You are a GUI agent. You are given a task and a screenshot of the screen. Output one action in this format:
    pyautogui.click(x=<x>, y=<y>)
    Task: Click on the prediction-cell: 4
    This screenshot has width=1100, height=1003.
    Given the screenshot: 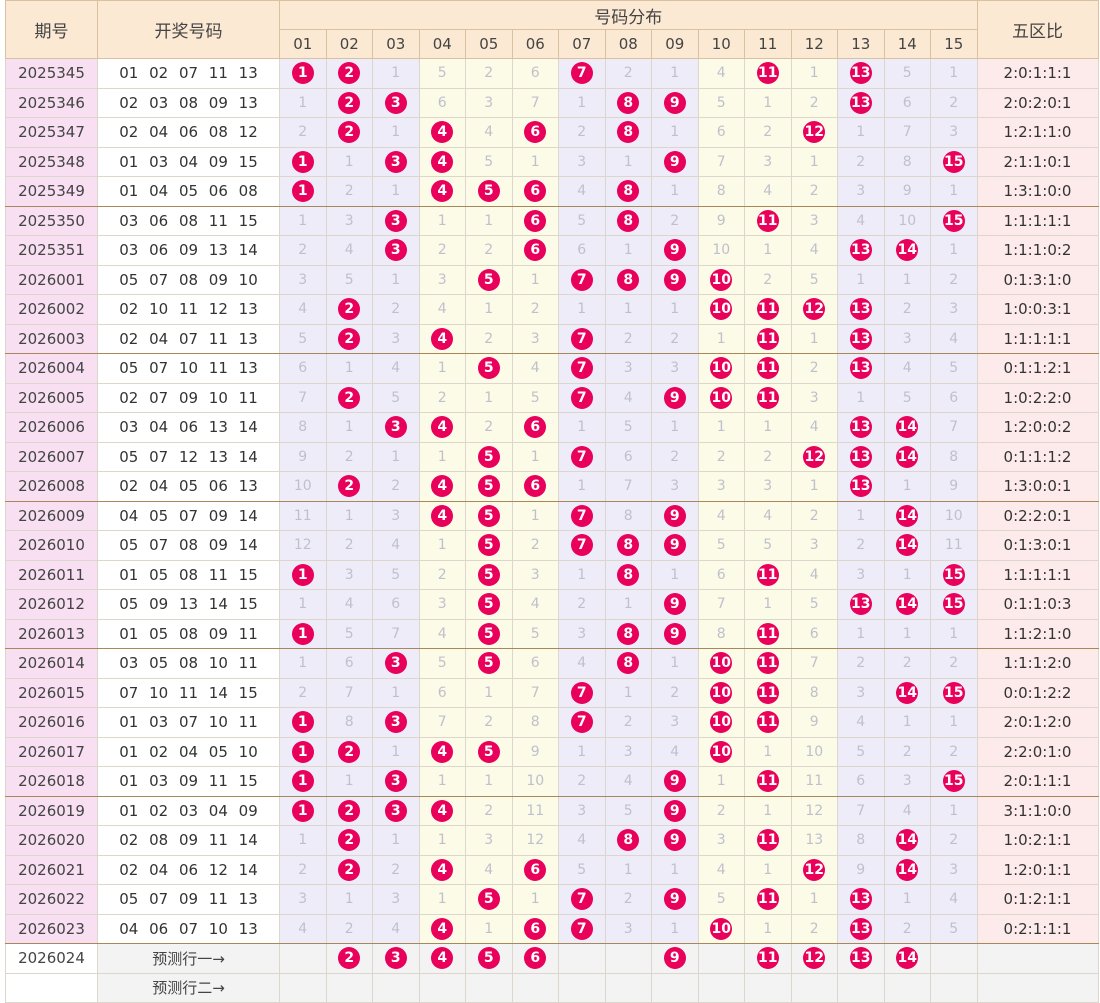 What is the action you would take?
    pyautogui.click(x=442, y=958)
    